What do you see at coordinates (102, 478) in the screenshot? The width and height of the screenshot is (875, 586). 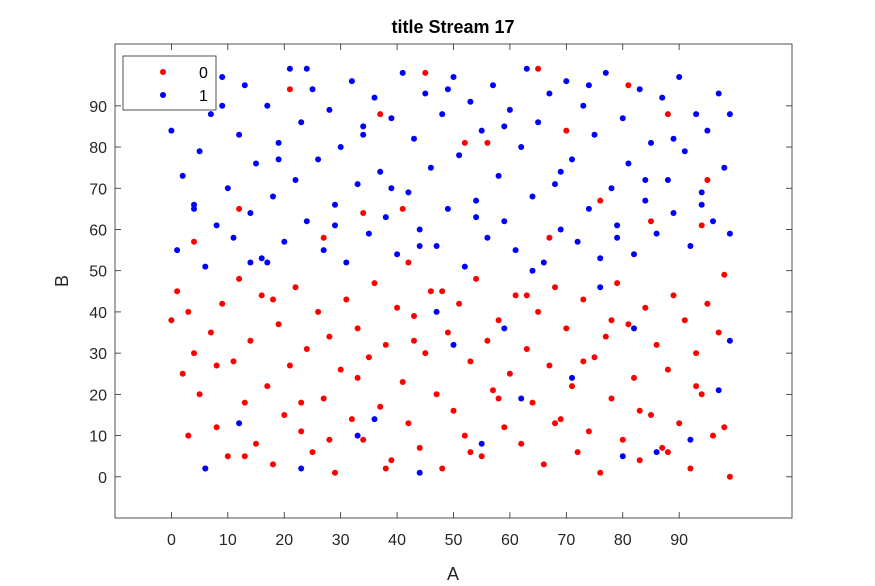 I see `y-tick-label: 0` at bounding box center [102, 478].